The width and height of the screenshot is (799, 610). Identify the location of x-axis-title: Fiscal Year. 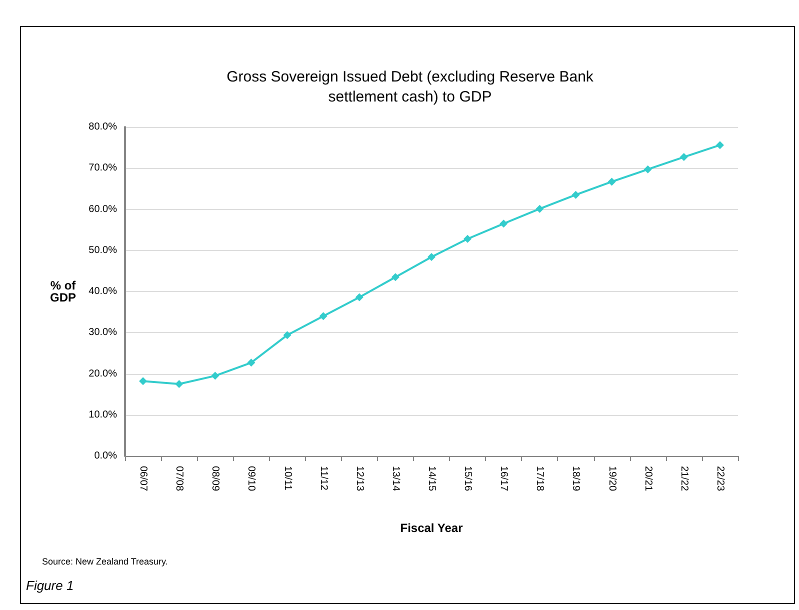
(432, 528).